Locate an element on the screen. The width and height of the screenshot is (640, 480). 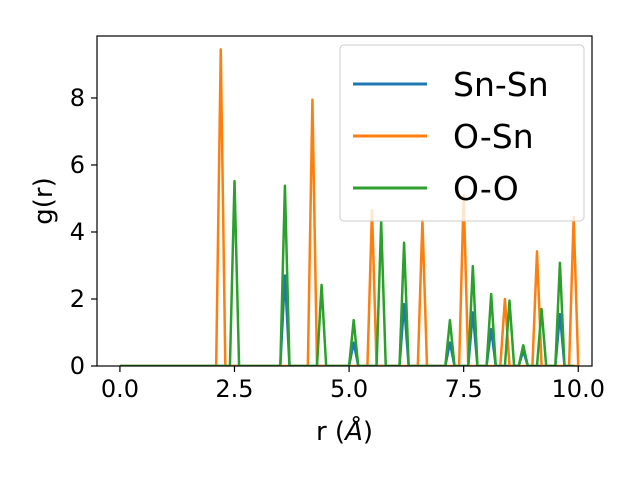
legend-label: O-Sn is located at coordinates (493, 136).